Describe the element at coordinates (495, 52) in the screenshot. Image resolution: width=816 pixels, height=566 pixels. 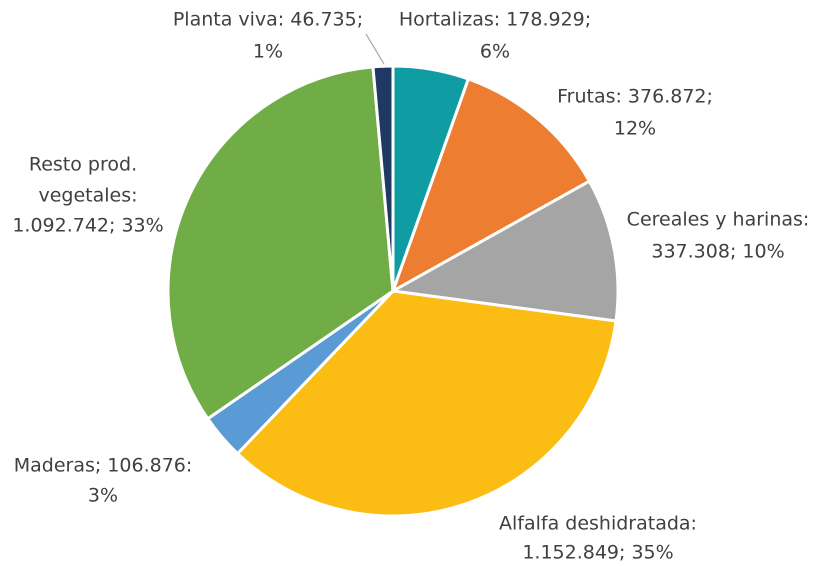
I see `data-label: 6%` at that location.